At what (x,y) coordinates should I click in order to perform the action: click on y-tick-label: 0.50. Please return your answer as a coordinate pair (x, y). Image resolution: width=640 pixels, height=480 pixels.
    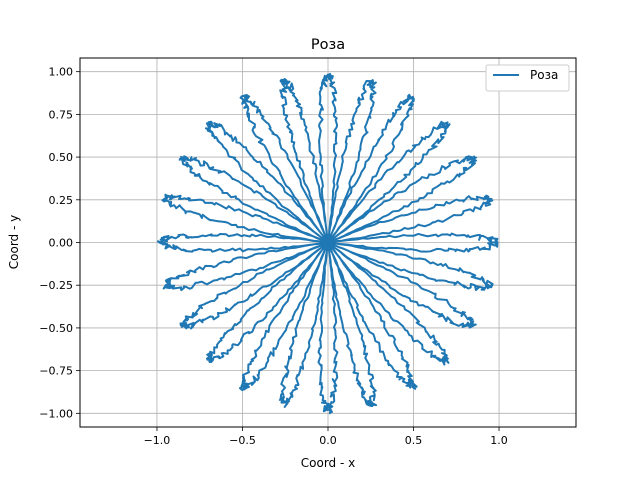
    Looking at the image, I should click on (61, 157).